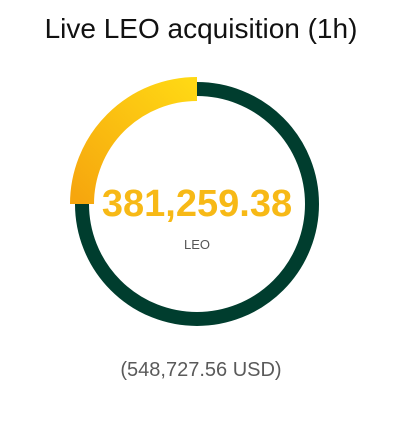  I want to click on widget-title: Live LEO acquisition (1h), so click(201, 28).